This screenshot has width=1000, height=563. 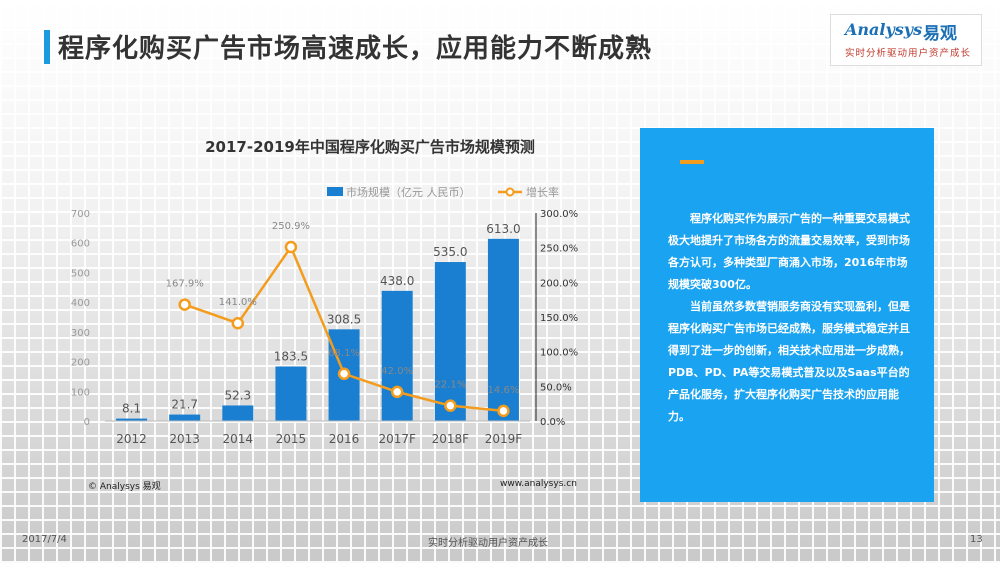 What do you see at coordinates (370, 147) in the screenshot?
I see `chart-title: 2017-2019年中国程序化购买广告市场规模预测` at bounding box center [370, 147].